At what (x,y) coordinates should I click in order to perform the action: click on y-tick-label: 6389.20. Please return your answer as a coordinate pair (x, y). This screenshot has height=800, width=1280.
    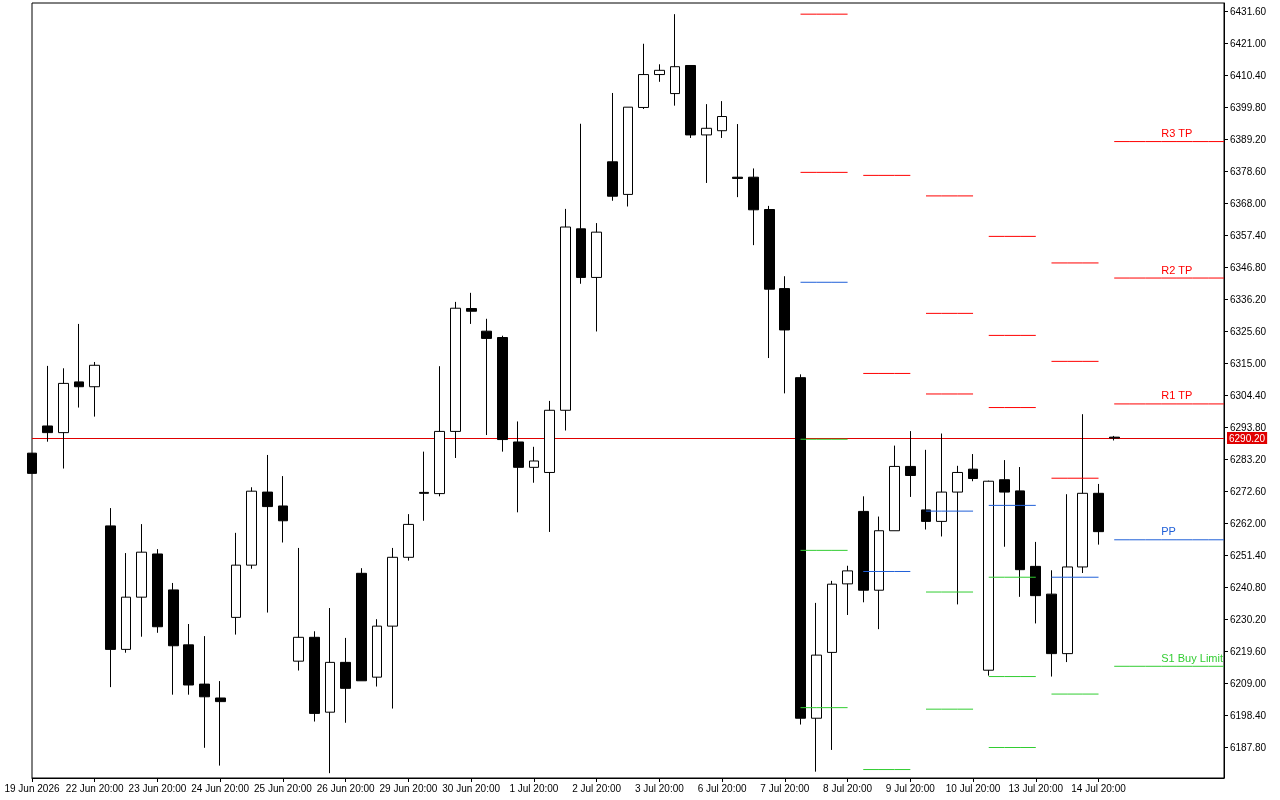
    Looking at the image, I should click on (1248, 139).